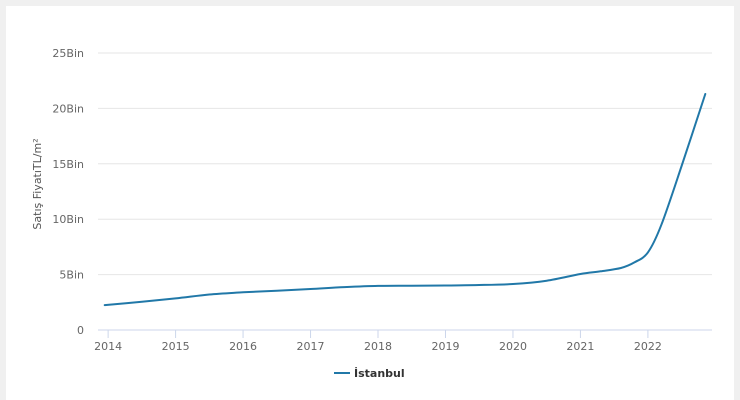  Describe the element at coordinates (243, 346) in the screenshot. I see `x-tick-label: 2016` at that location.